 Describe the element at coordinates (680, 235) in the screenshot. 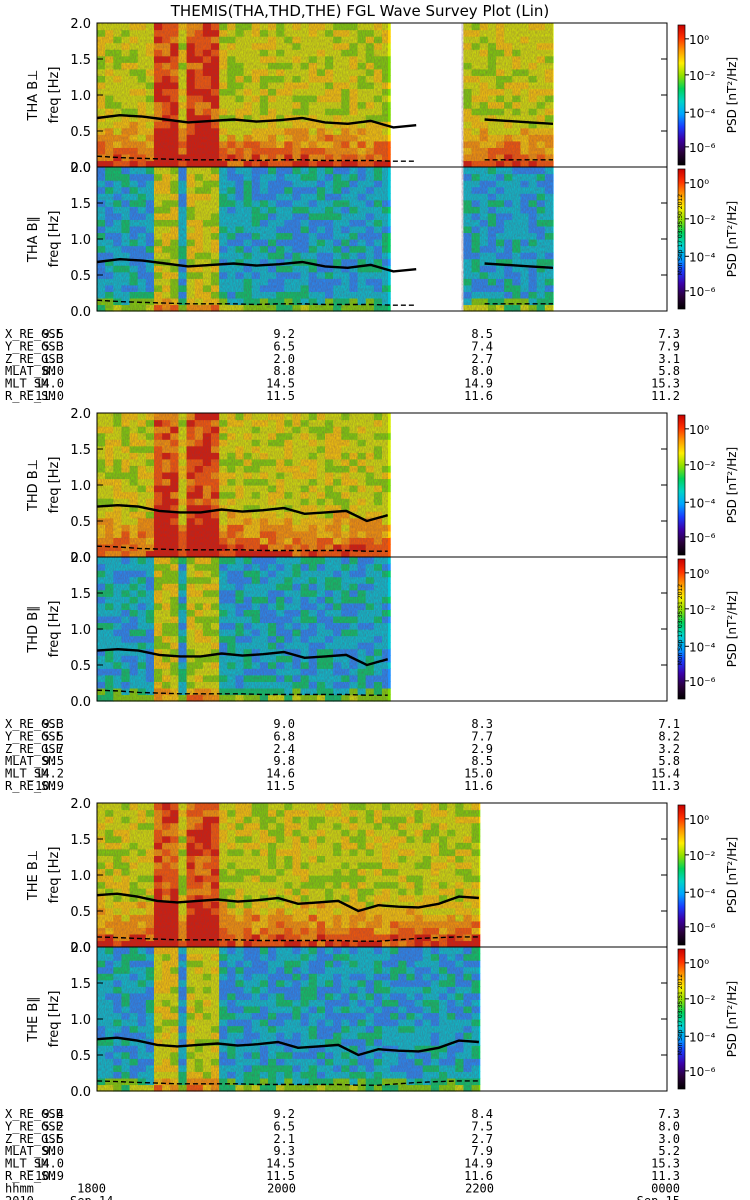

I see `timestamp-stamp: Mon Sep 17 03:35:50 2012` at that location.